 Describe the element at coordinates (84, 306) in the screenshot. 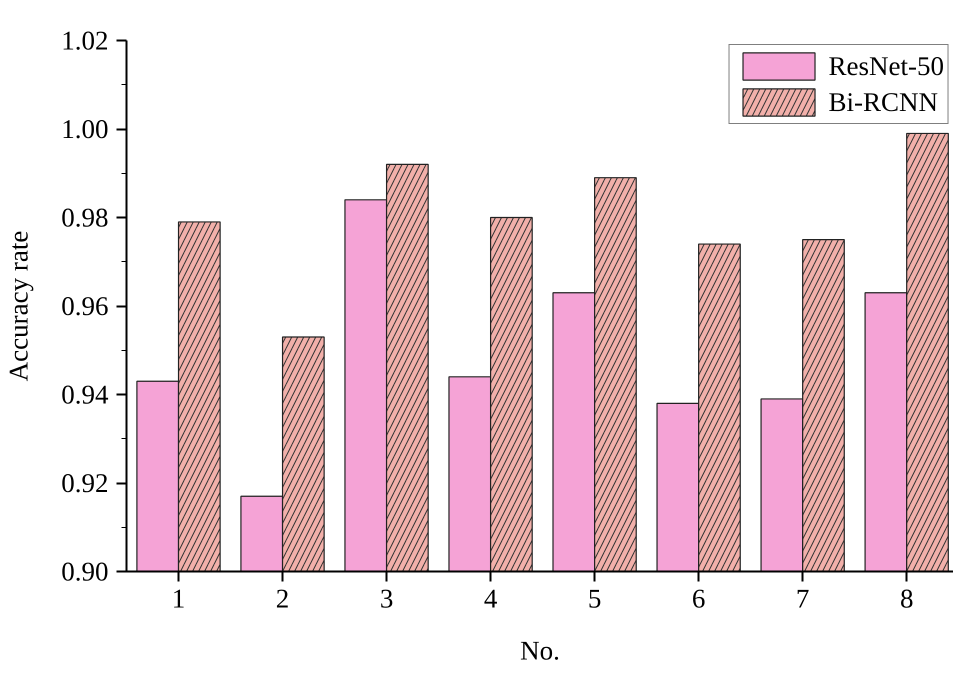

I see `y-tick-label: 0.96` at that location.